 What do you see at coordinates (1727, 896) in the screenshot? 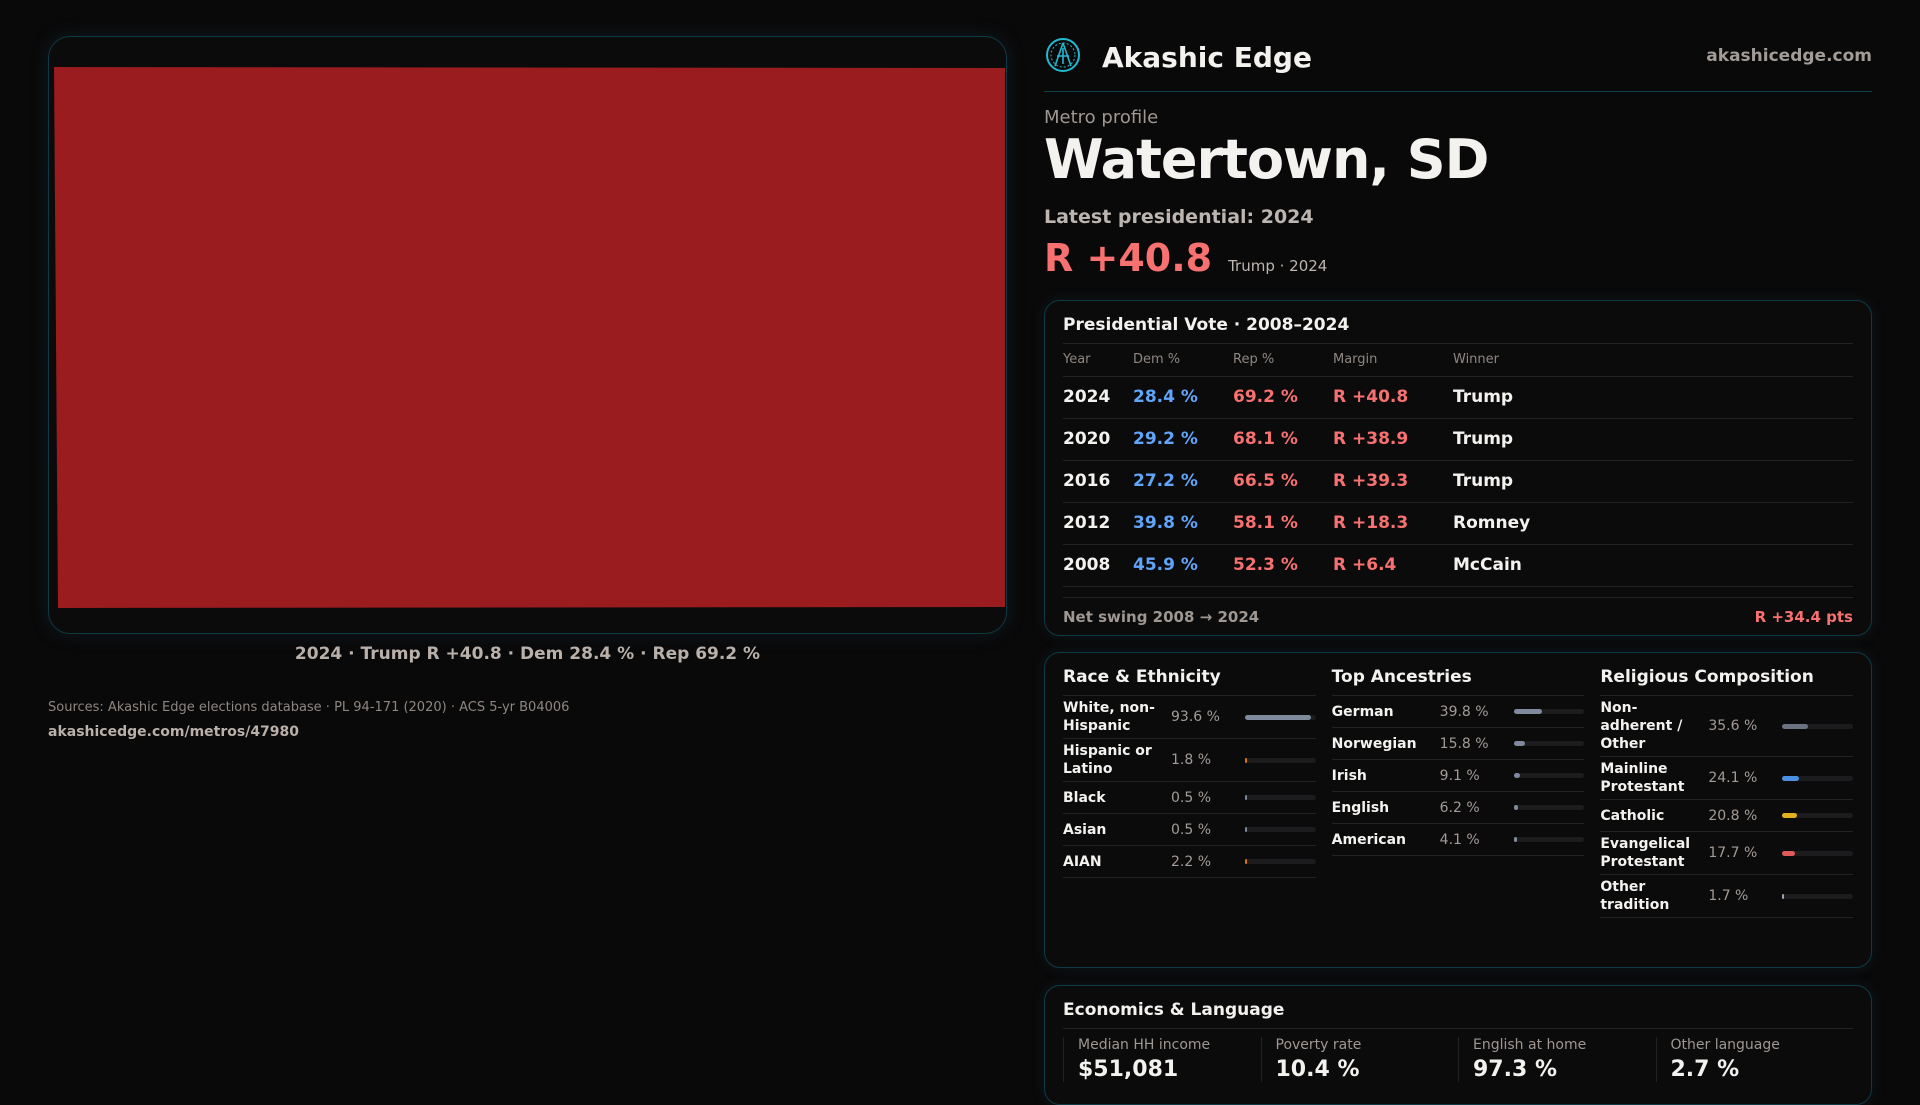
I see `religion-item: Other tradition 1.7 %` at bounding box center [1727, 896].